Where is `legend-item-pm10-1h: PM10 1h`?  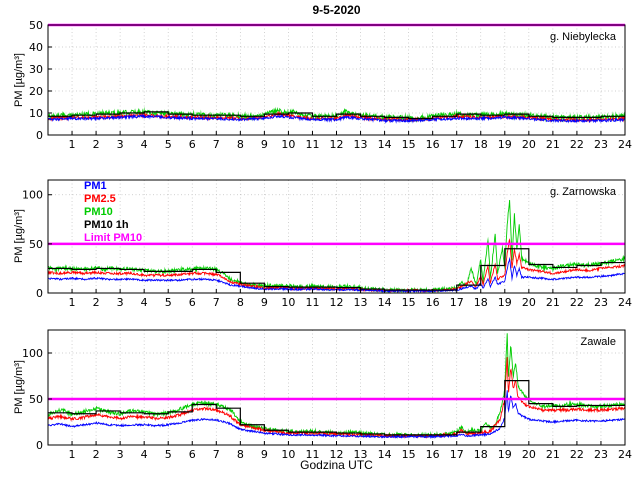
legend-item-pm10-1h: PM10 1h is located at coordinates (106, 225).